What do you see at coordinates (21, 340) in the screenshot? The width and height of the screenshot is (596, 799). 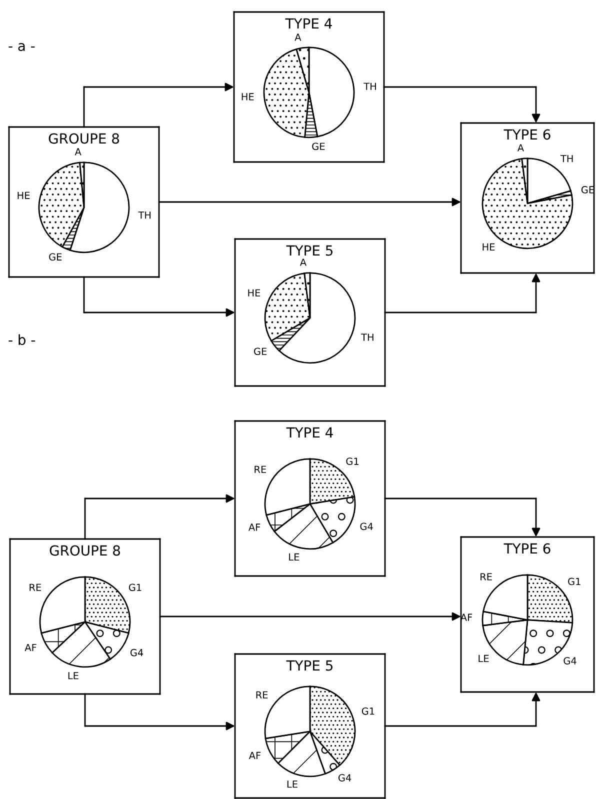 I see `text: - b -` at bounding box center [21, 340].